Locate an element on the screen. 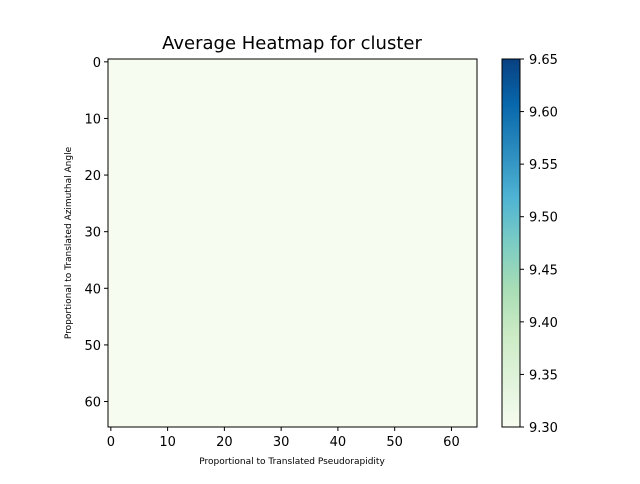 This screenshot has width=640, height=484. colorbar-tick-label: 9.45 is located at coordinates (543, 270).